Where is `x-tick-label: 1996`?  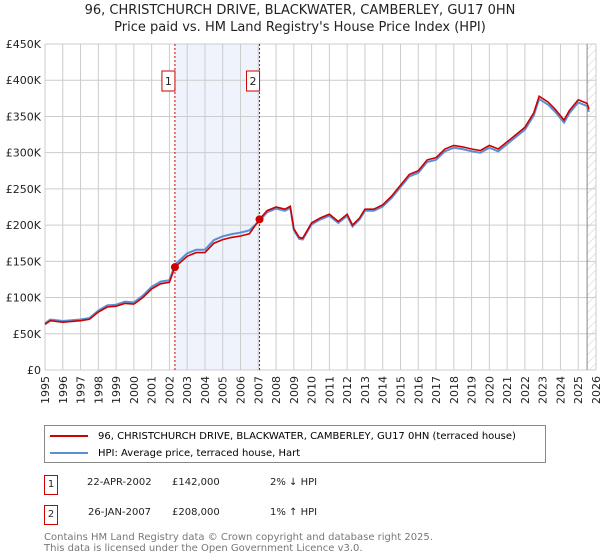 x-tick-label: 1996 is located at coordinates (63, 390).